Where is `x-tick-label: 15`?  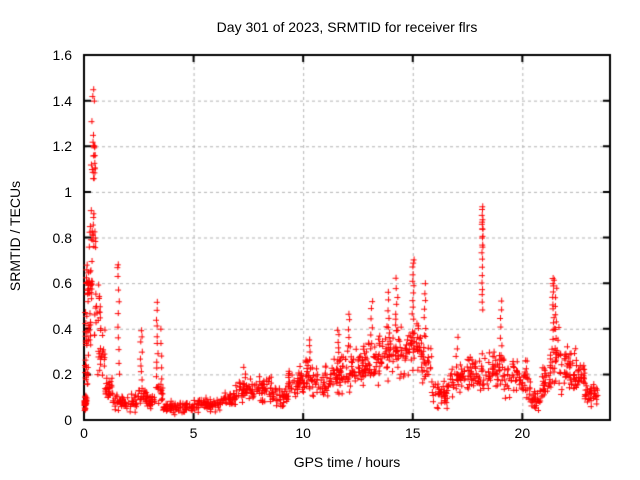
x-tick-label: 15 is located at coordinates (412, 433).